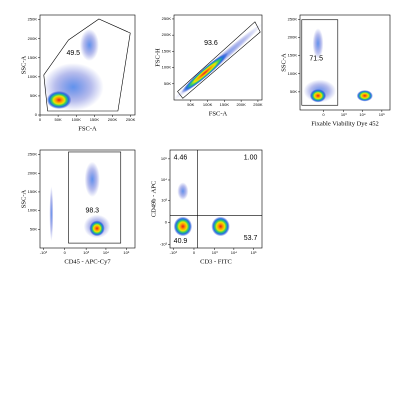  What do you see at coordinates (92, 211) in the screenshot?
I see `gate-percentage: 98.3` at bounding box center [92, 211].